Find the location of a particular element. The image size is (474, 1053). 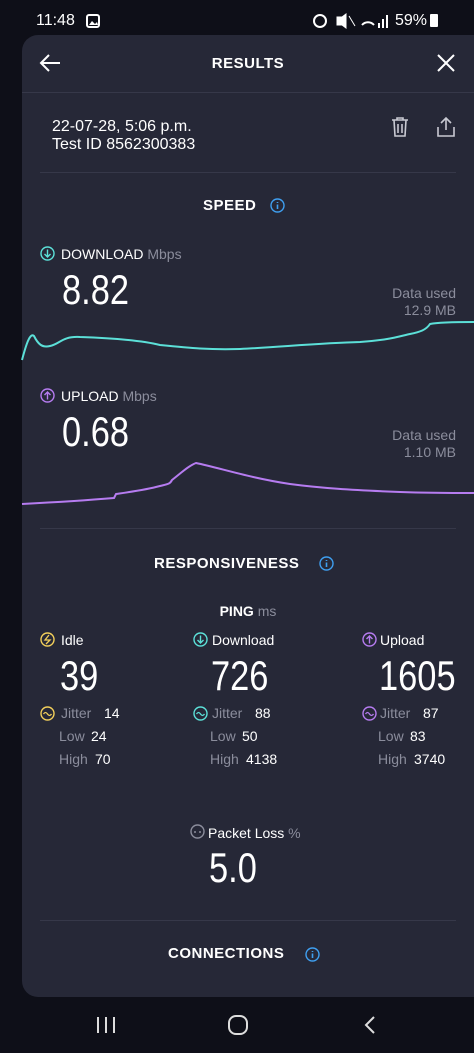

upload-speed: 0.68 is located at coordinates (96, 431).